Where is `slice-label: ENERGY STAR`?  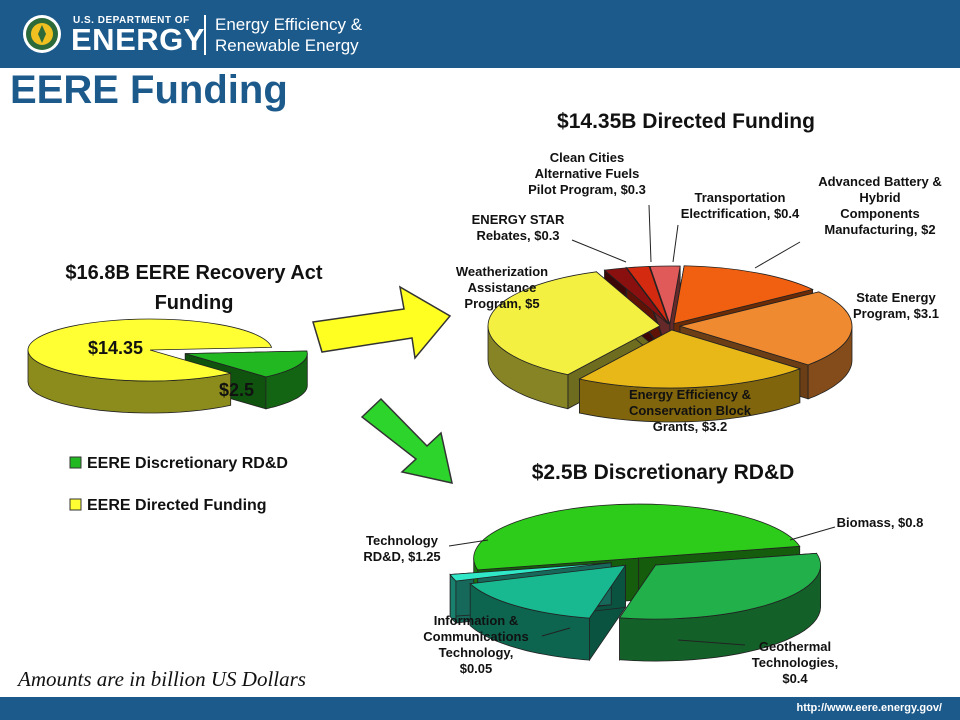 slice-label: ENERGY STAR is located at coordinates (518, 219).